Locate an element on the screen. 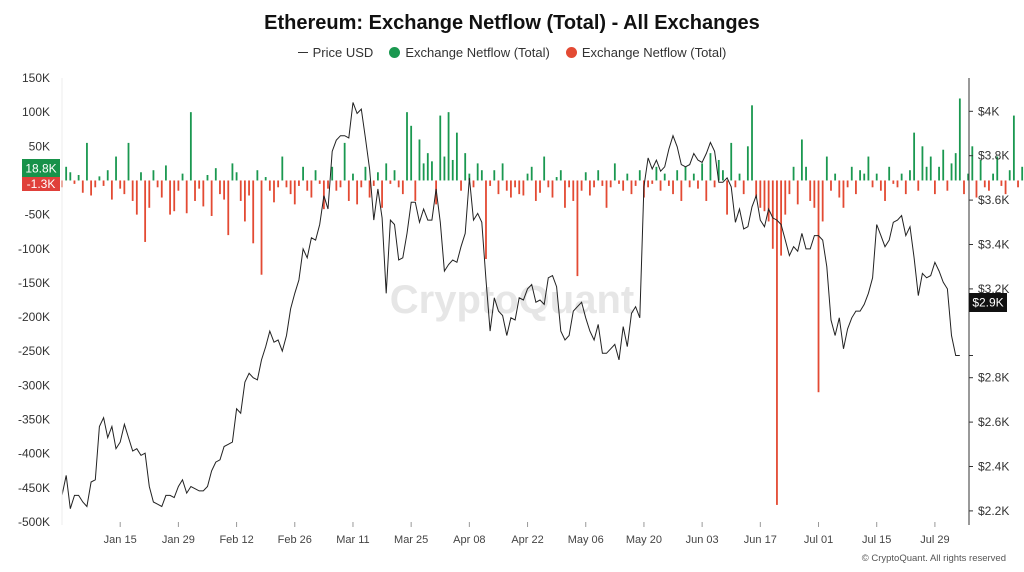 This screenshot has width=1024, height=572. left-tick-label: -300K is located at coordinates (34, 385).